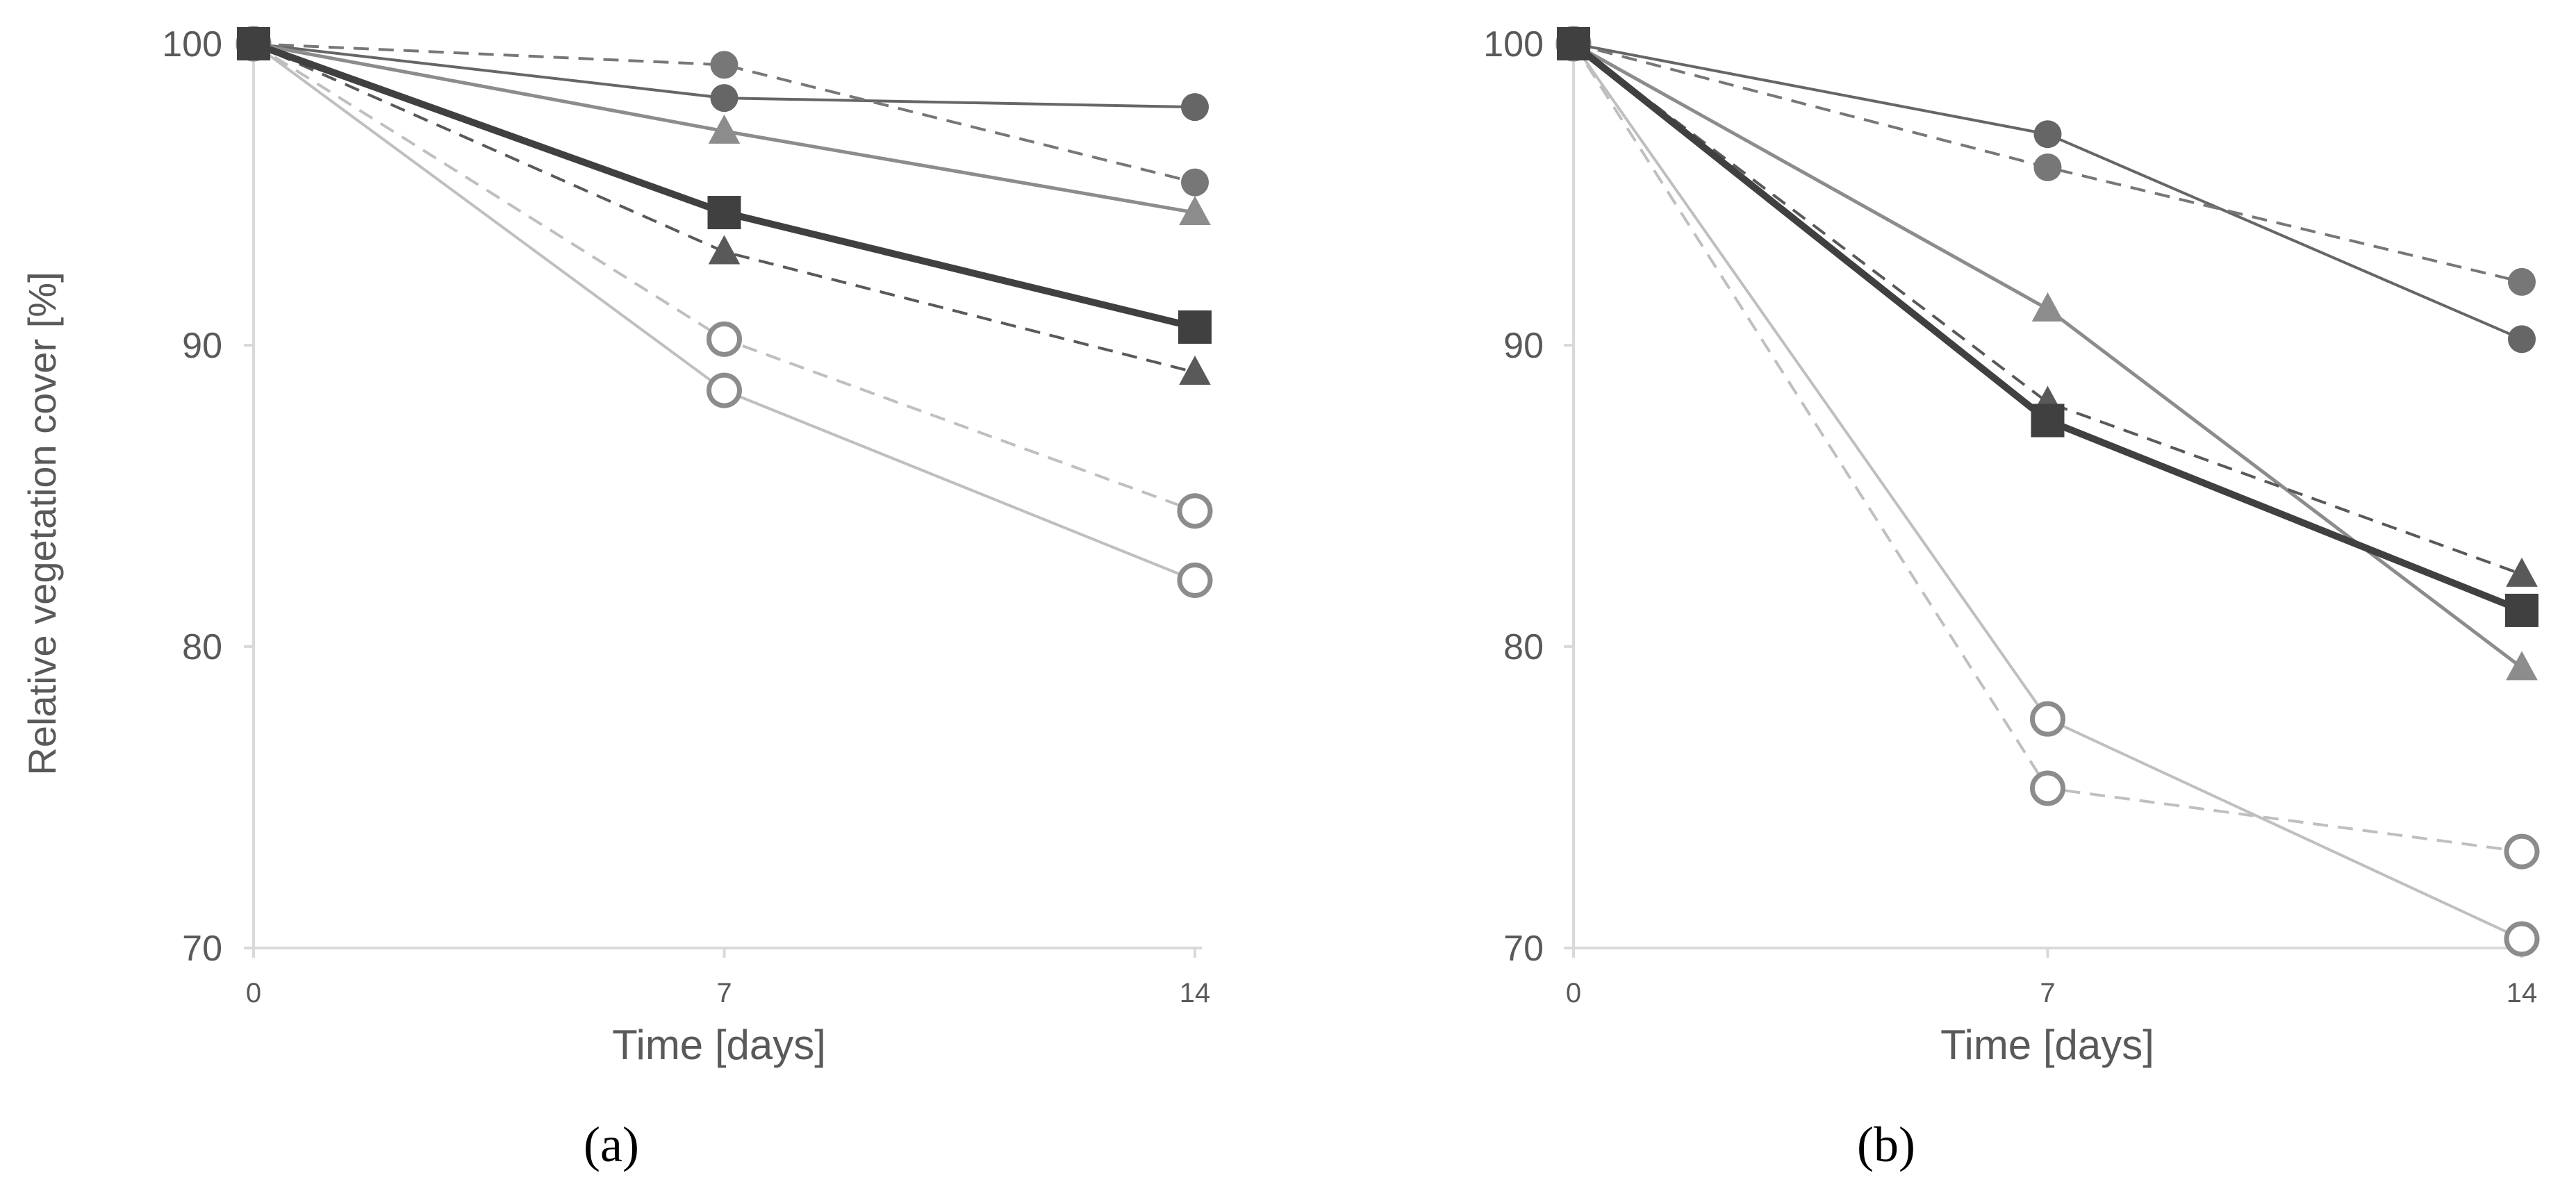 Image resolution: width=2576 pixels, height=1189 pixels. I want to click on y-axis-title: Relative vegetation cover [%], so click(42, 523).